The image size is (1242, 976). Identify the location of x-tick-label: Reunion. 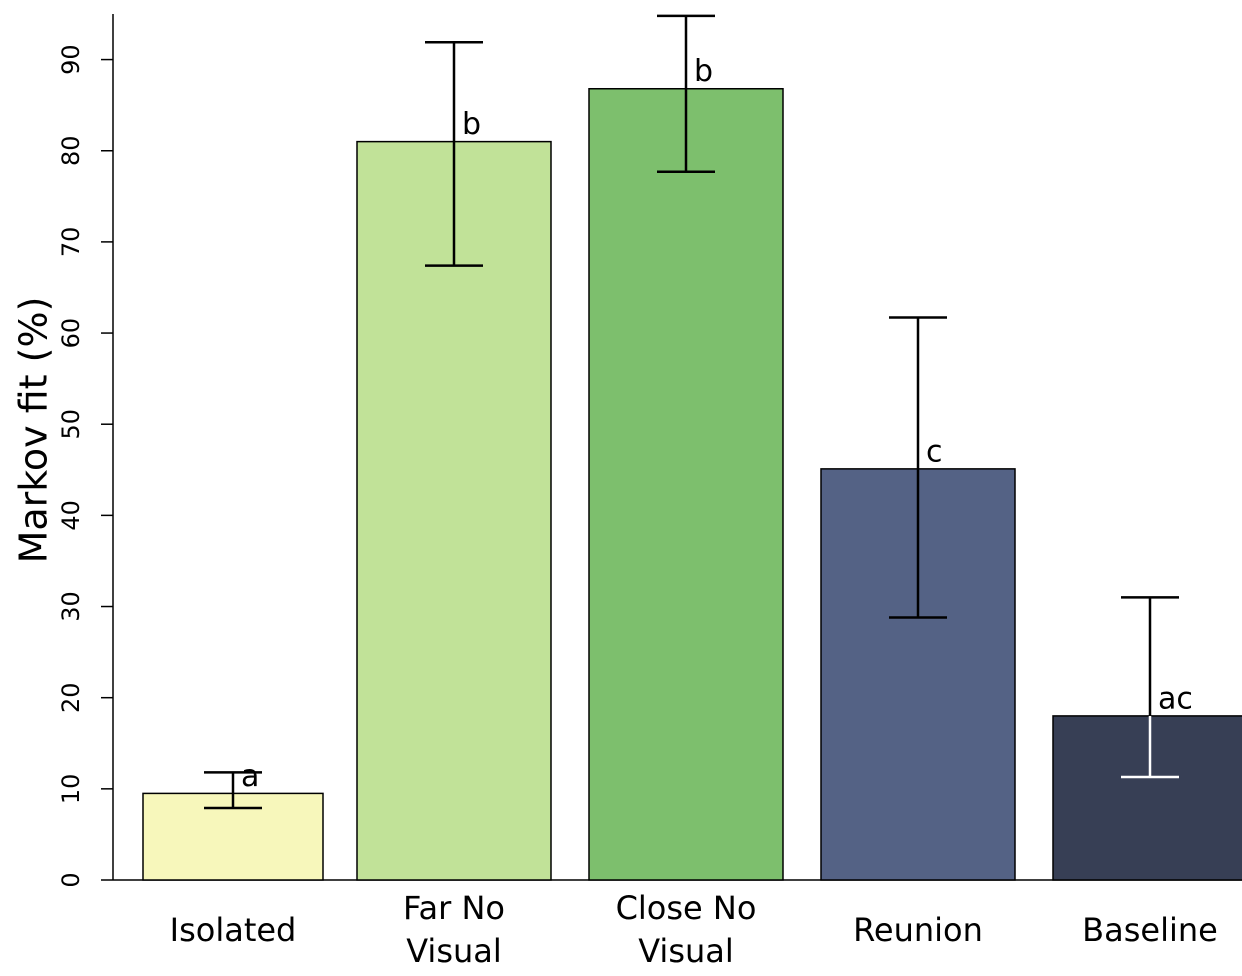
(918, 929).